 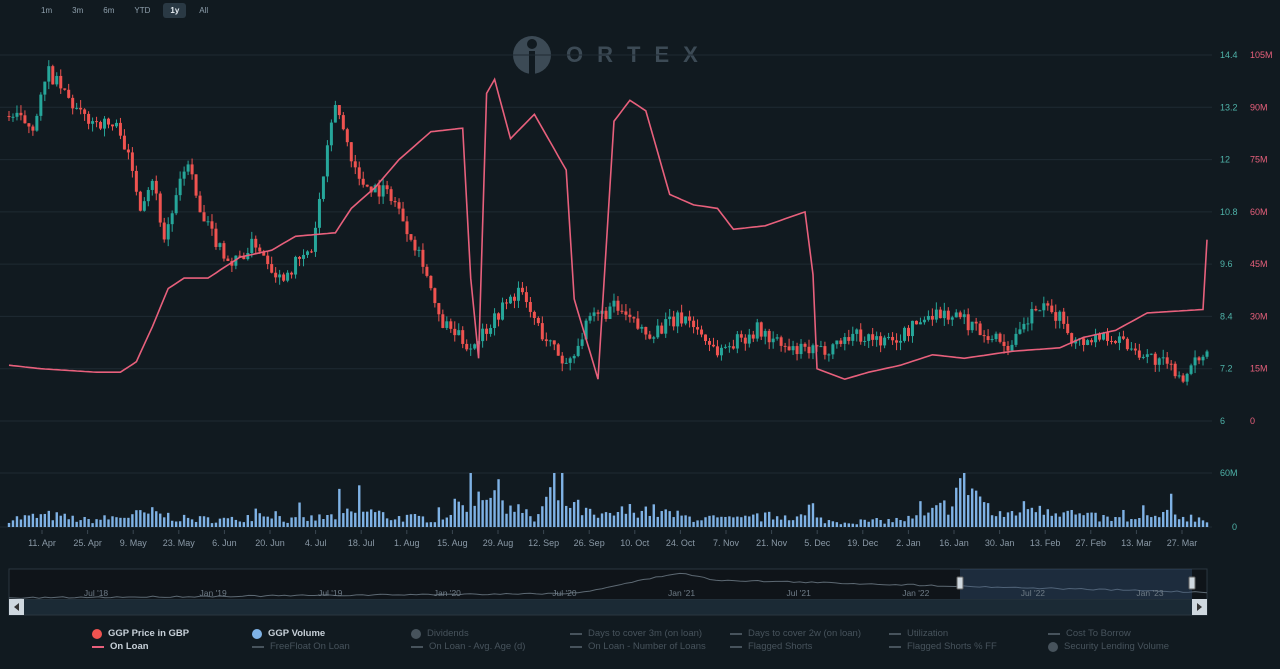 What do you see at coordinates (297, 633) in the screenshot?
I see `legend-label: GGP Volume` at bounding box center [297, 633].